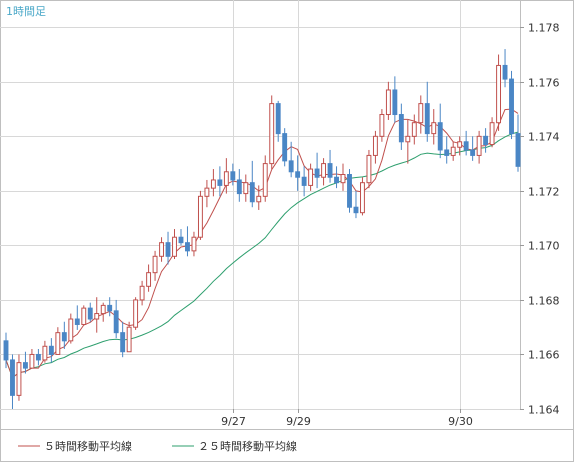 The image size is (574, 466). I want to click on y-tick-label: 1.178, so click(544, 28).